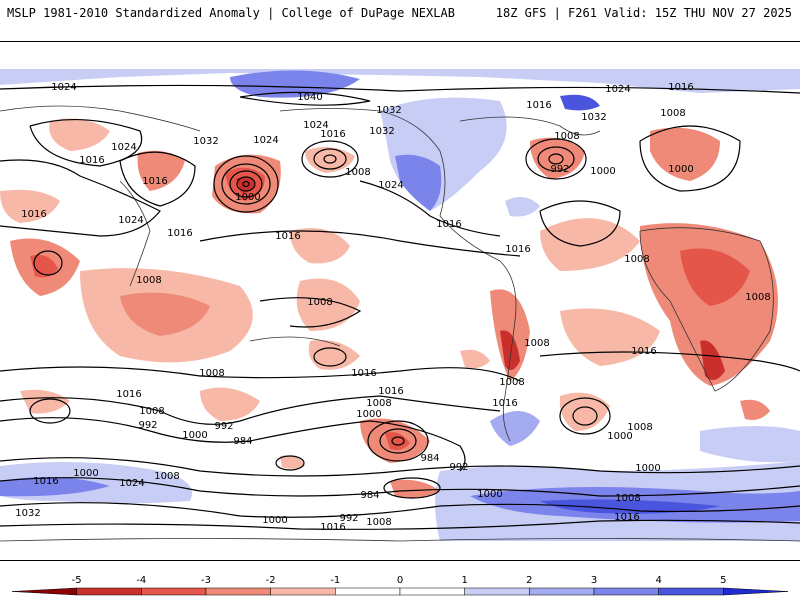 This screenshot has width=800, height=600. Describe the element at coordinates (464, 580) in the screenshot. I see `colorbar-tick-label: 1` at that location.